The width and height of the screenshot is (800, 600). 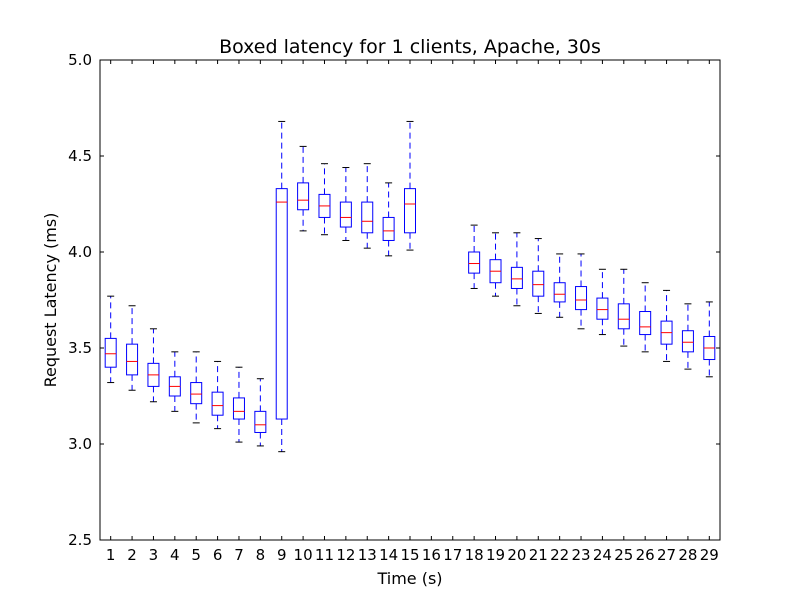 What do you see at coordinates (324, 555) in the screenshot?
I see `x-tick-label: 11` at bounding box center [324, 555].